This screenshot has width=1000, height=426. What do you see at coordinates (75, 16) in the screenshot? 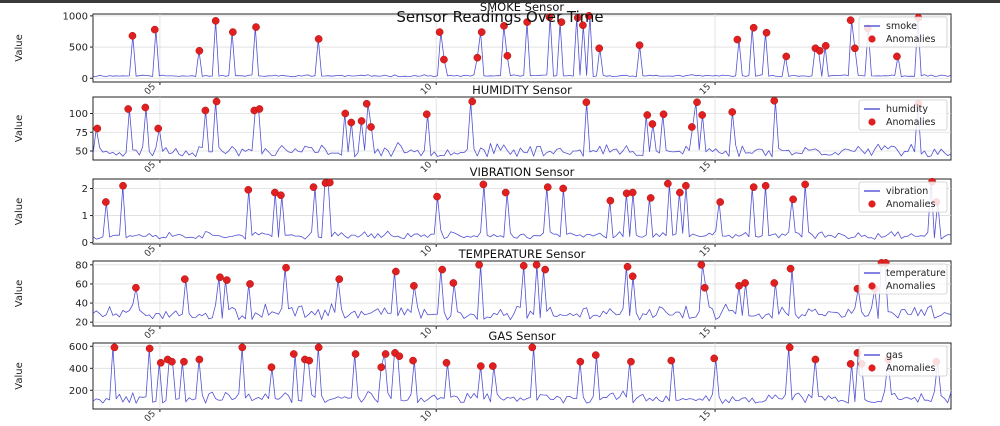
I see `y-tick-label: 1000` at bounding box center [75, 16].